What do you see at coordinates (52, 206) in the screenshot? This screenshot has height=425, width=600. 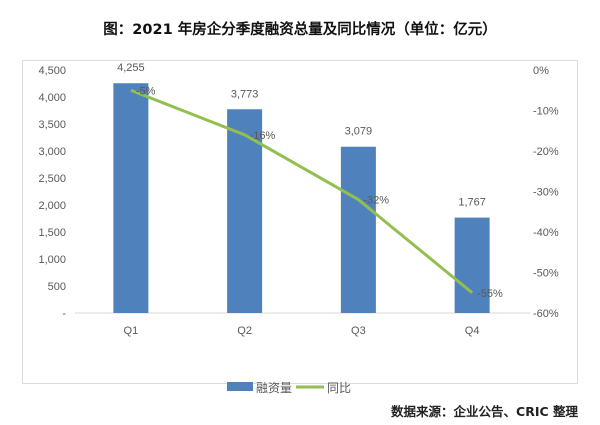 I see `left-axis-tick: 2,000` at bounding box center [52, 206].